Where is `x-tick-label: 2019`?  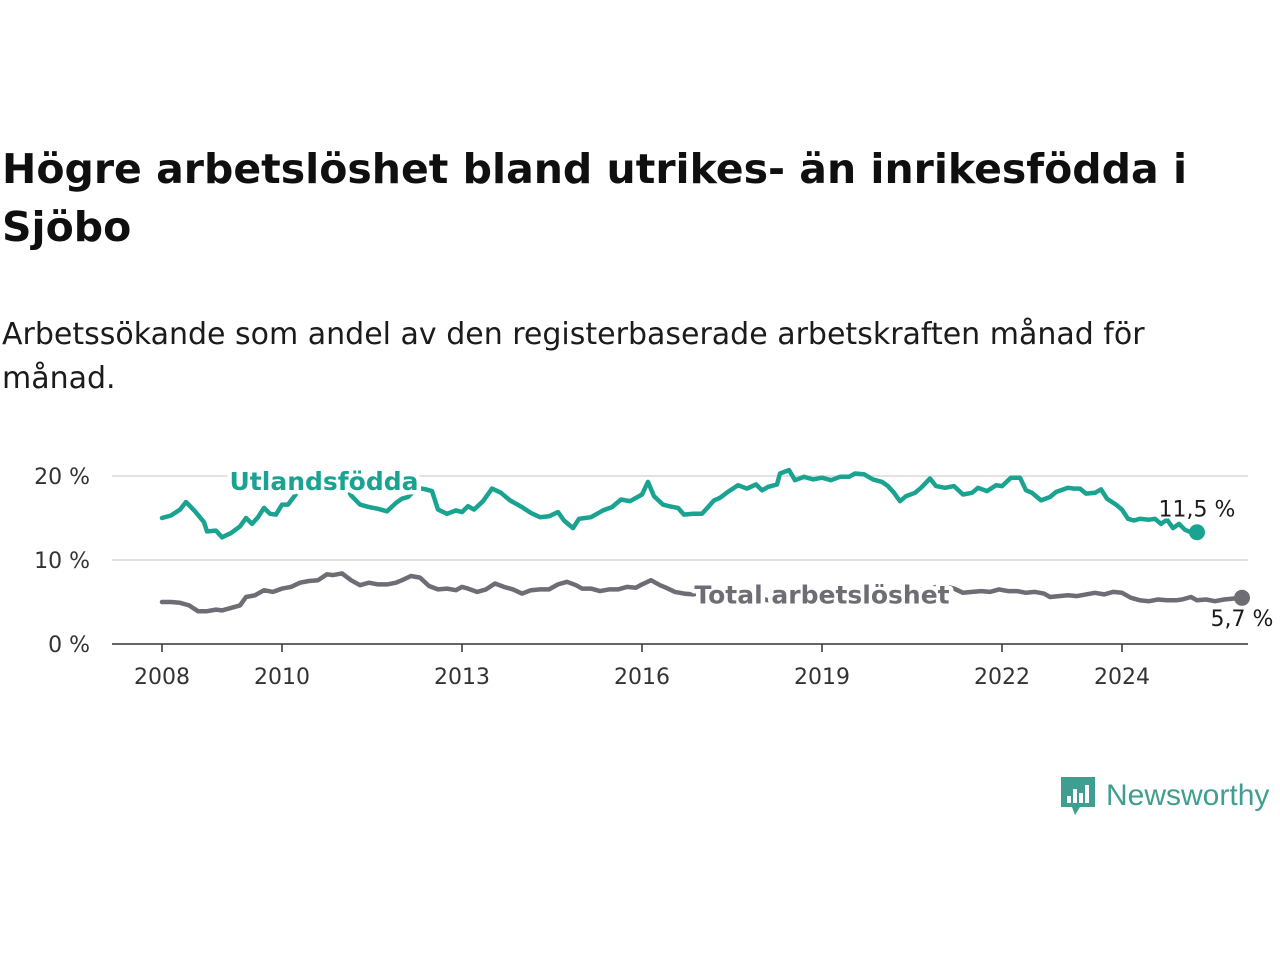
x-tick-label: 2019 is located at coordinates (822, 677).